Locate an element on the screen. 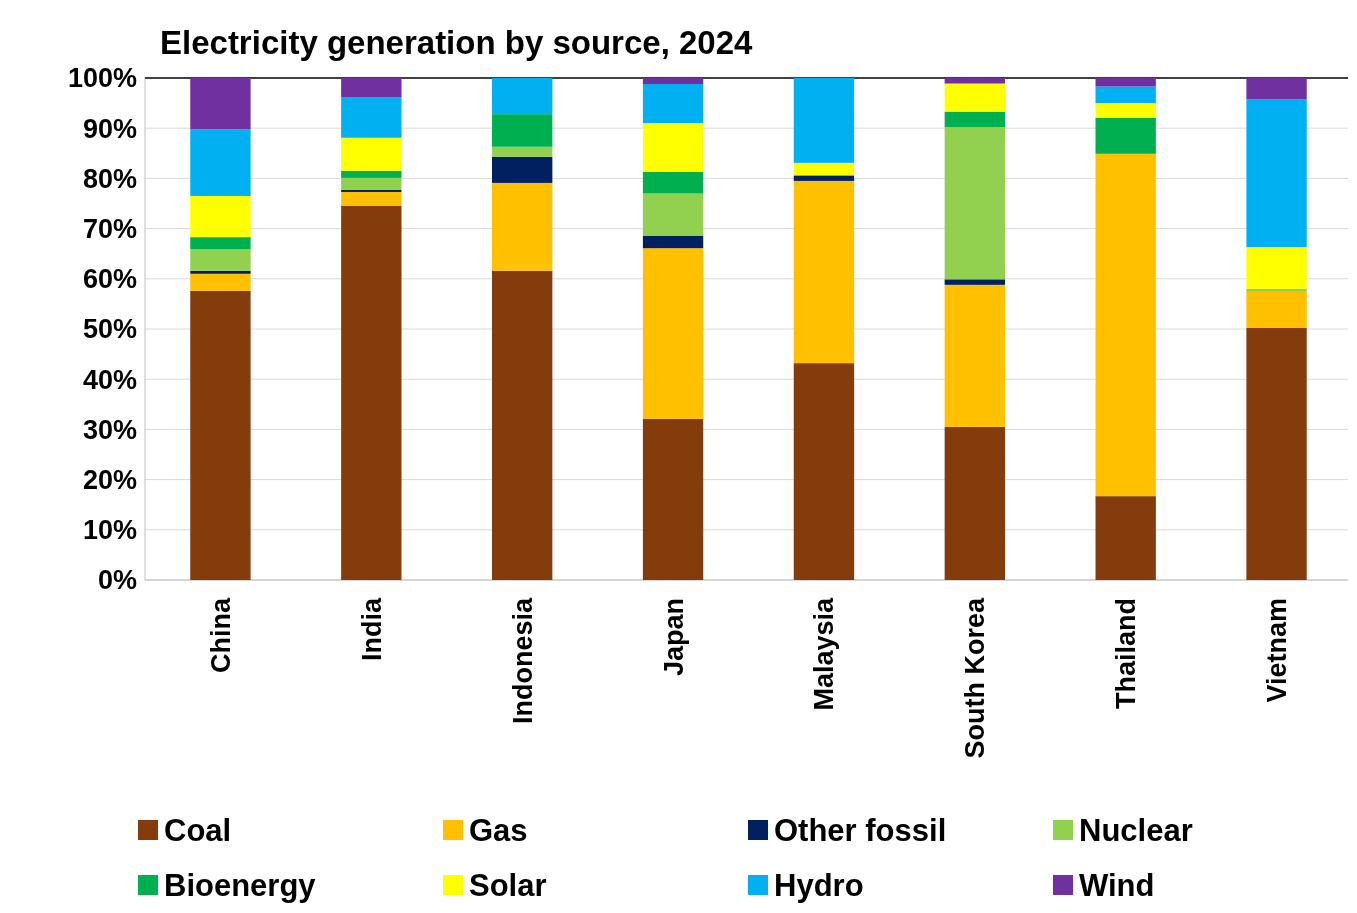 The image size is (1357, 913). x-tick-label: India is located at coordinates (371, 629).